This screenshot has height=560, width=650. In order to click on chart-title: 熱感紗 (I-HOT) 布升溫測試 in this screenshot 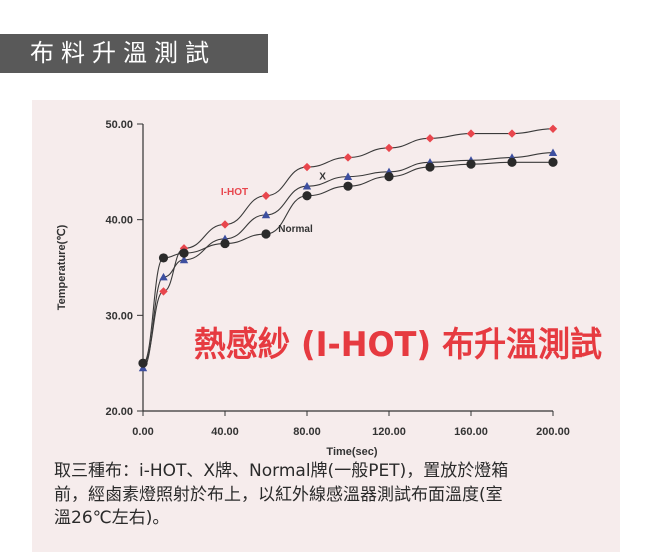, I will do `click(398, 345)`.